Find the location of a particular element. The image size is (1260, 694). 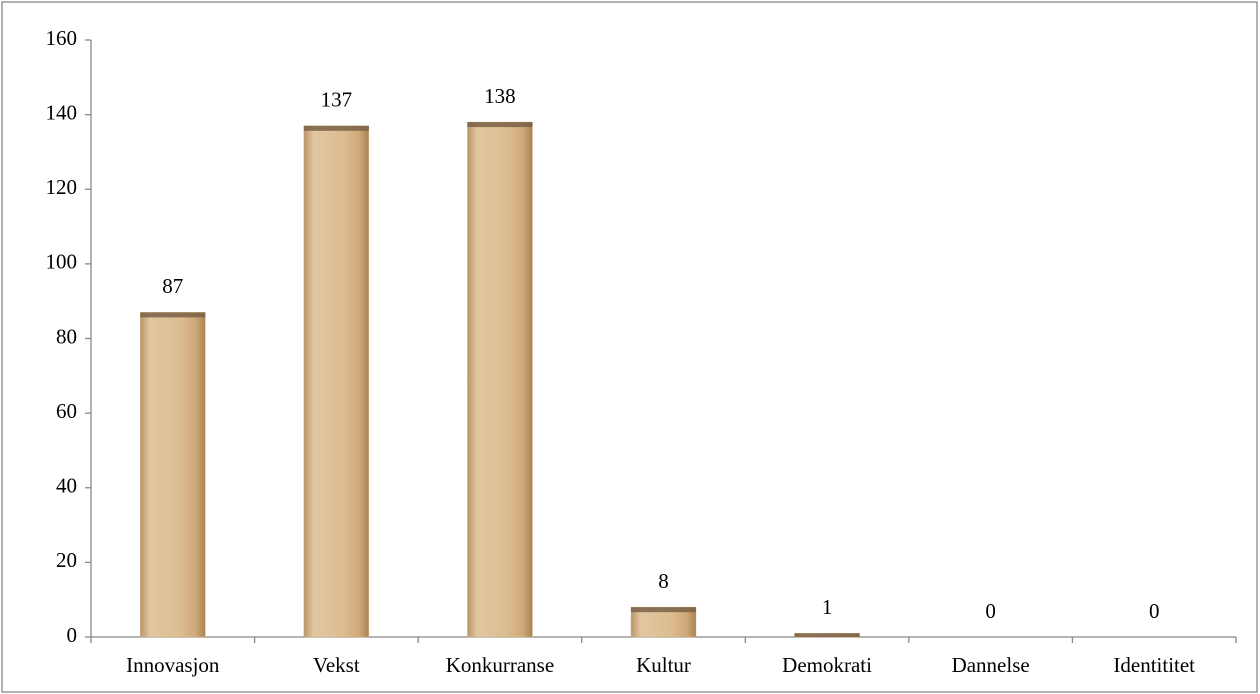

data-label: 138 is located at coordinates (500, 96).